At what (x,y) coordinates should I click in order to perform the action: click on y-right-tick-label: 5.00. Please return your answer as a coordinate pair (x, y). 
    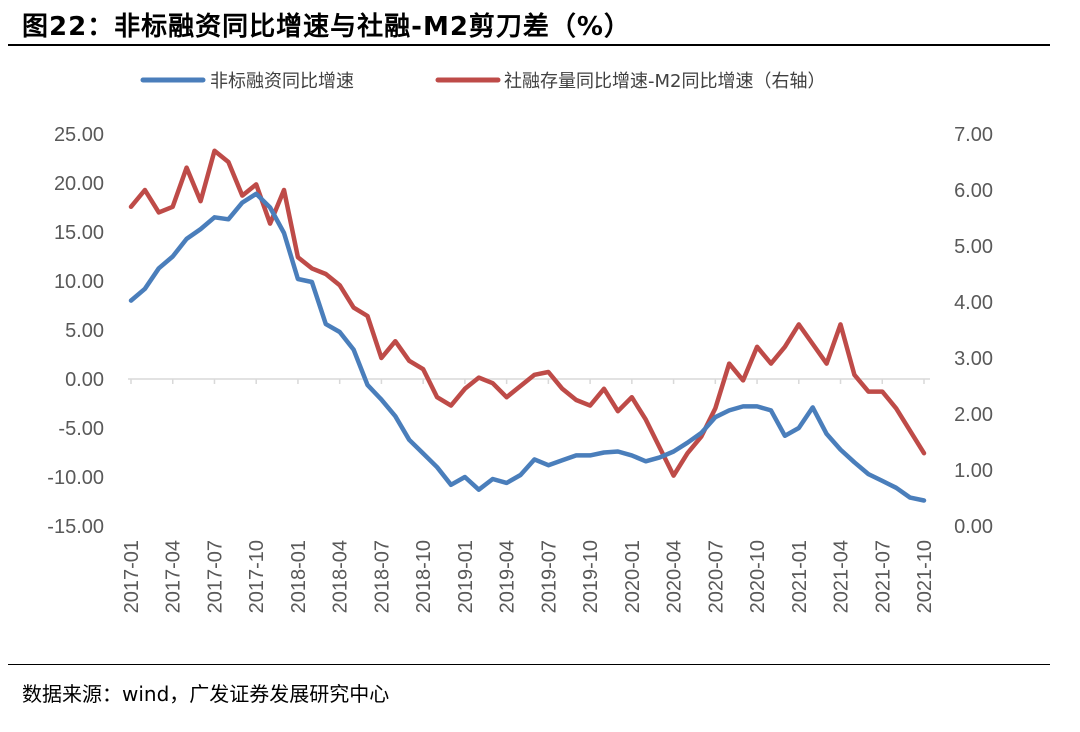
    Looking at the image, I should click on (973, 247).